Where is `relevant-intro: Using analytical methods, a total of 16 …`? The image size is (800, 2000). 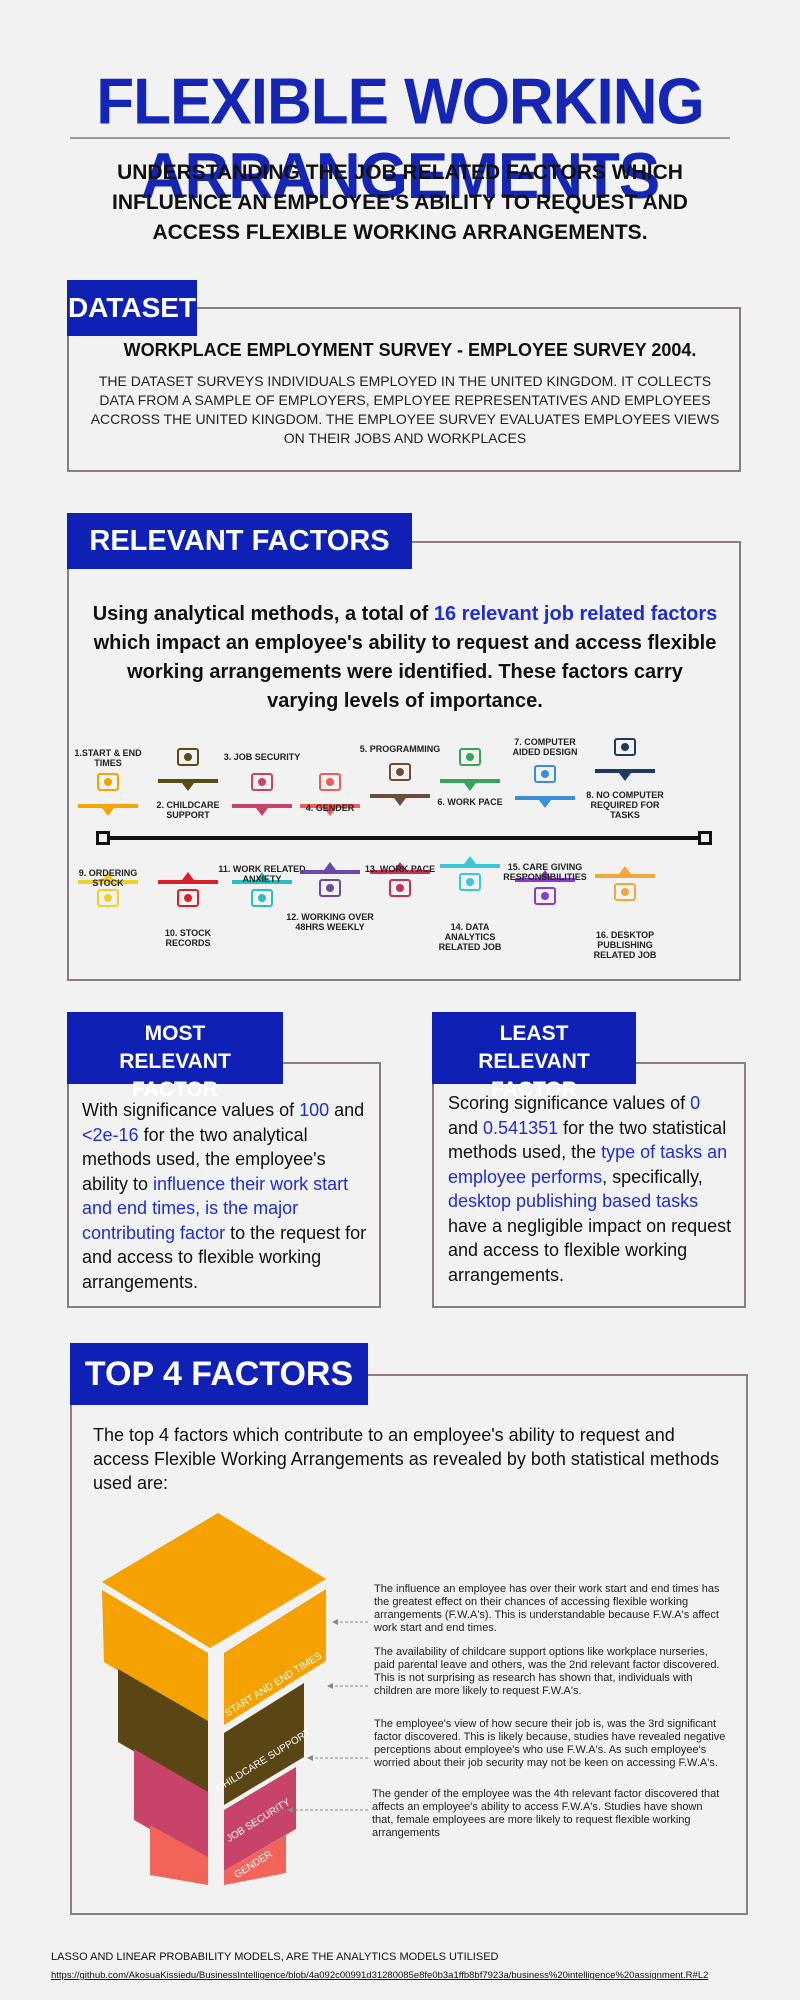
relevant-intro: Using analytical methods, a total of 16 … is located at coordinates (405, 658).